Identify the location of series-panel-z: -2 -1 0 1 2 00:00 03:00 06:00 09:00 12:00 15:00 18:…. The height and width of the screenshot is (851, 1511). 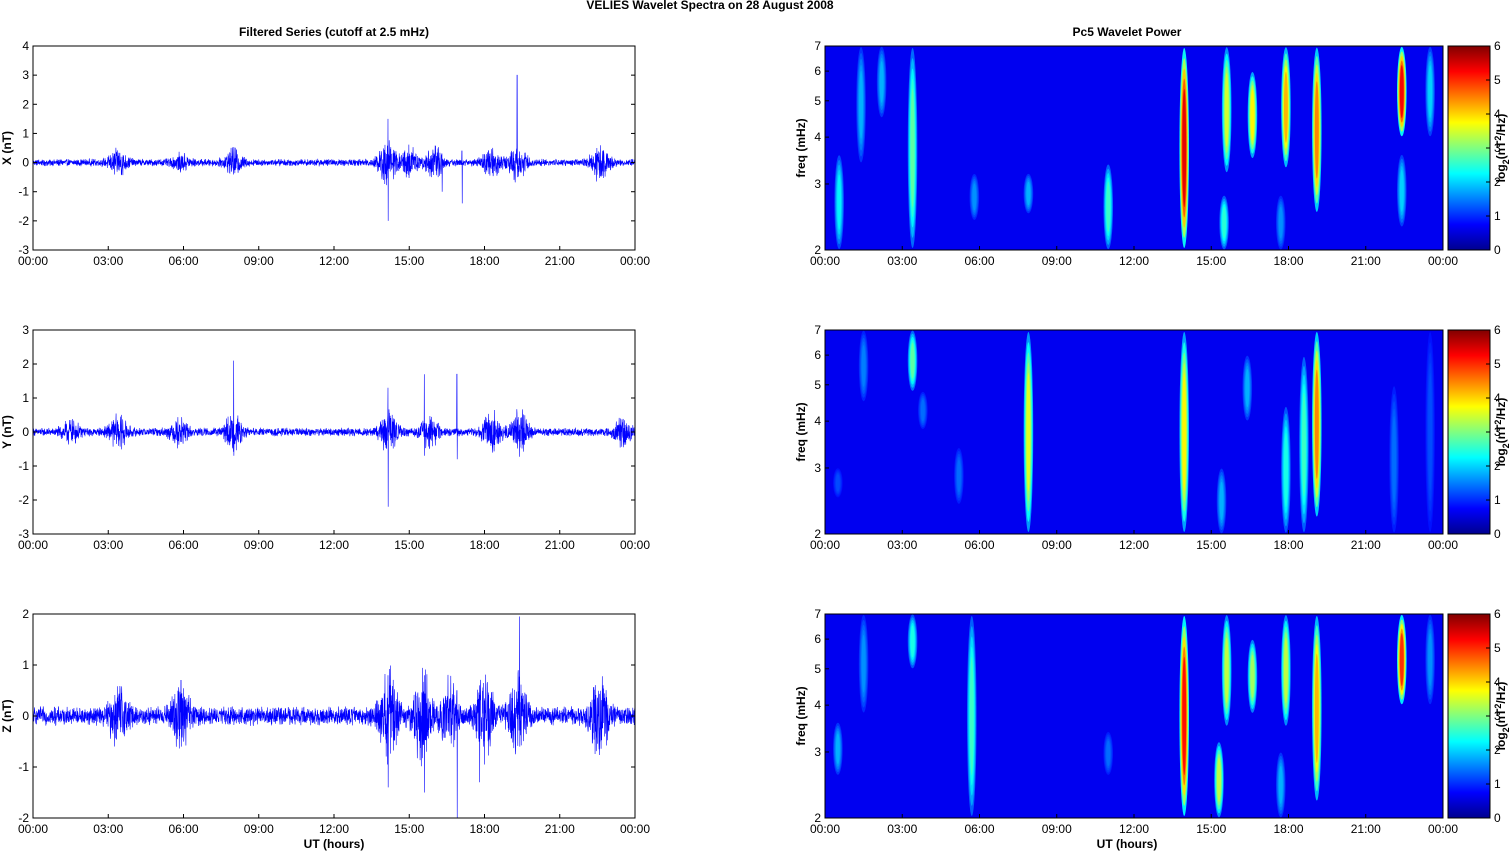
(325, 721).